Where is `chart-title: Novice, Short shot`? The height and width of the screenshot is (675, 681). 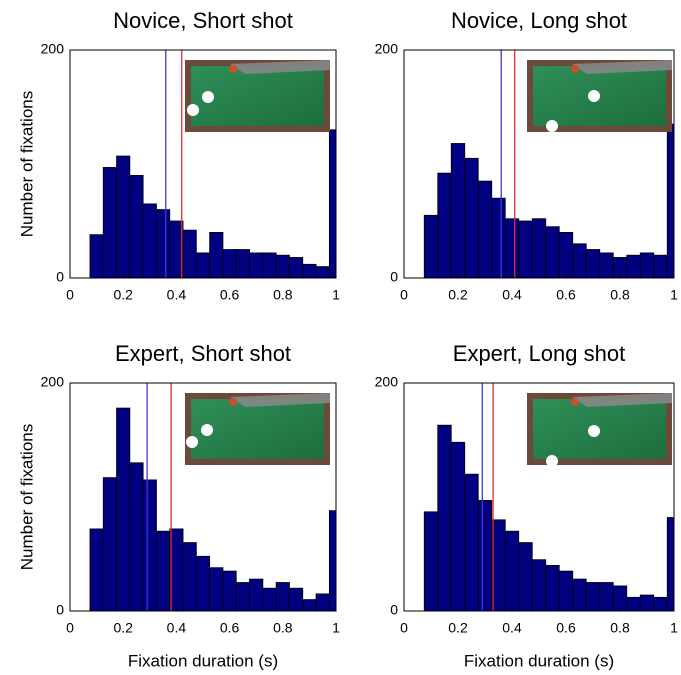
chart-title: Novice, Short shot is located at coordinates (203, 20).